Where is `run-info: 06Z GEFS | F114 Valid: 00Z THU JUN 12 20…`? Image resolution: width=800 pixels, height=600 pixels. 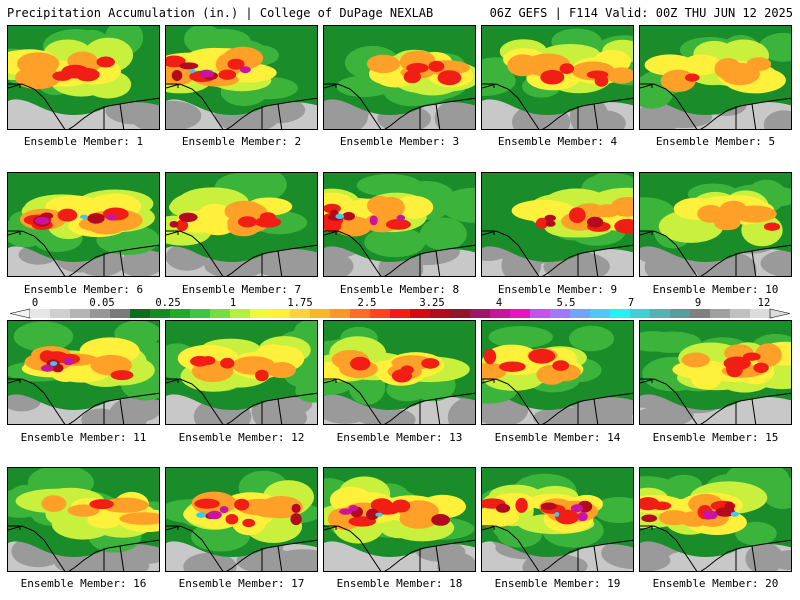 run-info: 06Z GEFS | F114 Valid: 00Z THU JUN 12 20… is located at coordinates (641, 13).